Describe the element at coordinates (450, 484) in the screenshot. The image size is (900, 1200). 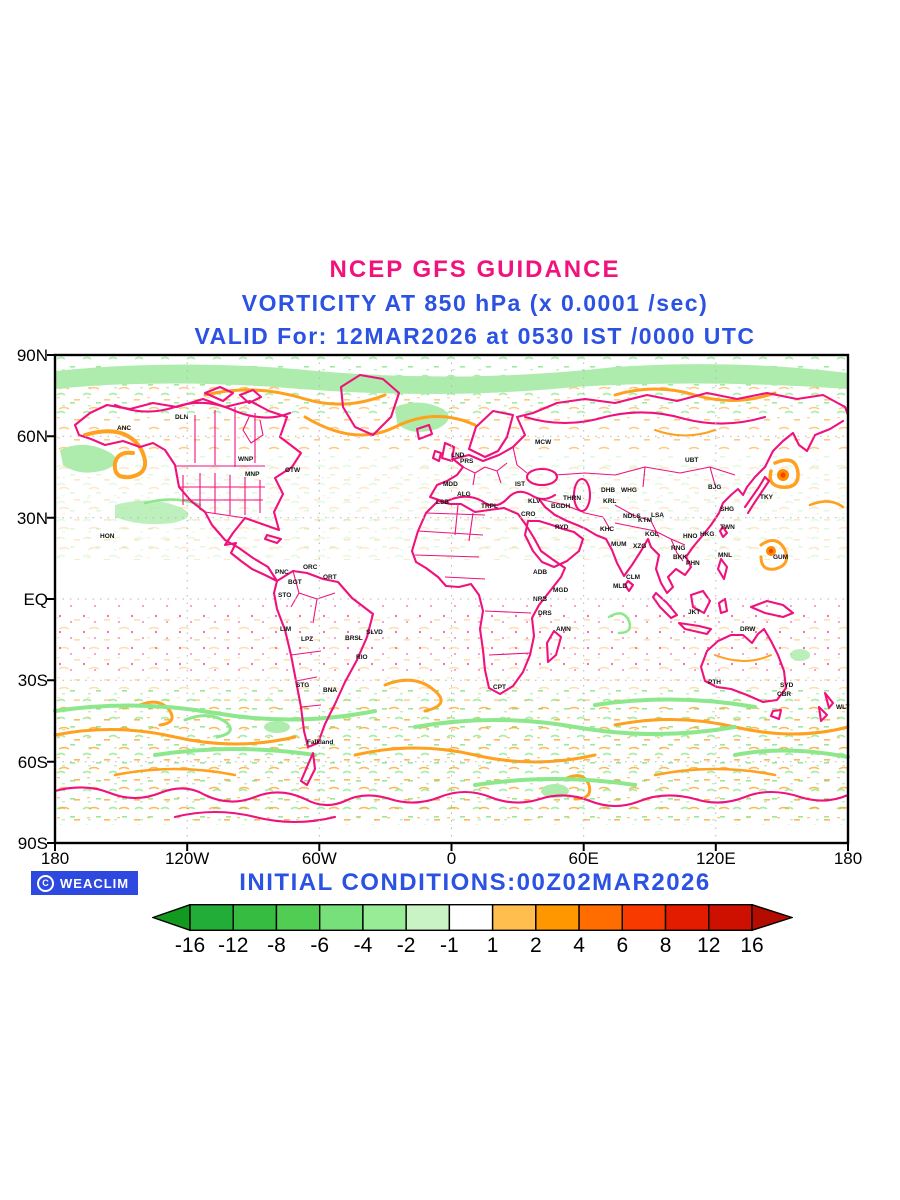
I see `station-label-mdd: MDD` at that location.